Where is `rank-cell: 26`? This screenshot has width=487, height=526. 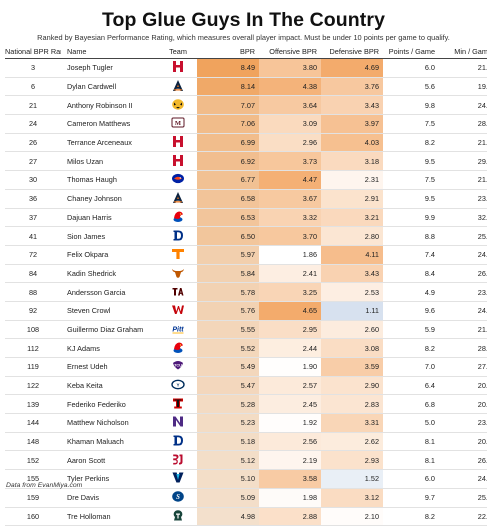
rank-cell: 26 is located at coordinates (33, 143).